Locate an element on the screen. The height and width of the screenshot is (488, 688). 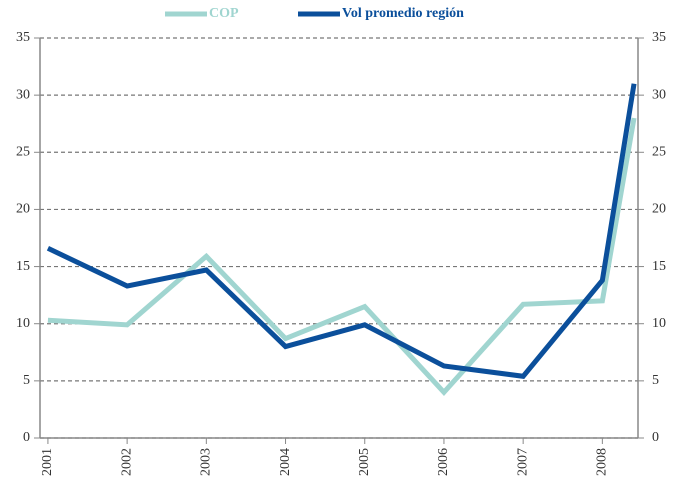
x-tick-label: 2008 is located at coordinates (602, 462).